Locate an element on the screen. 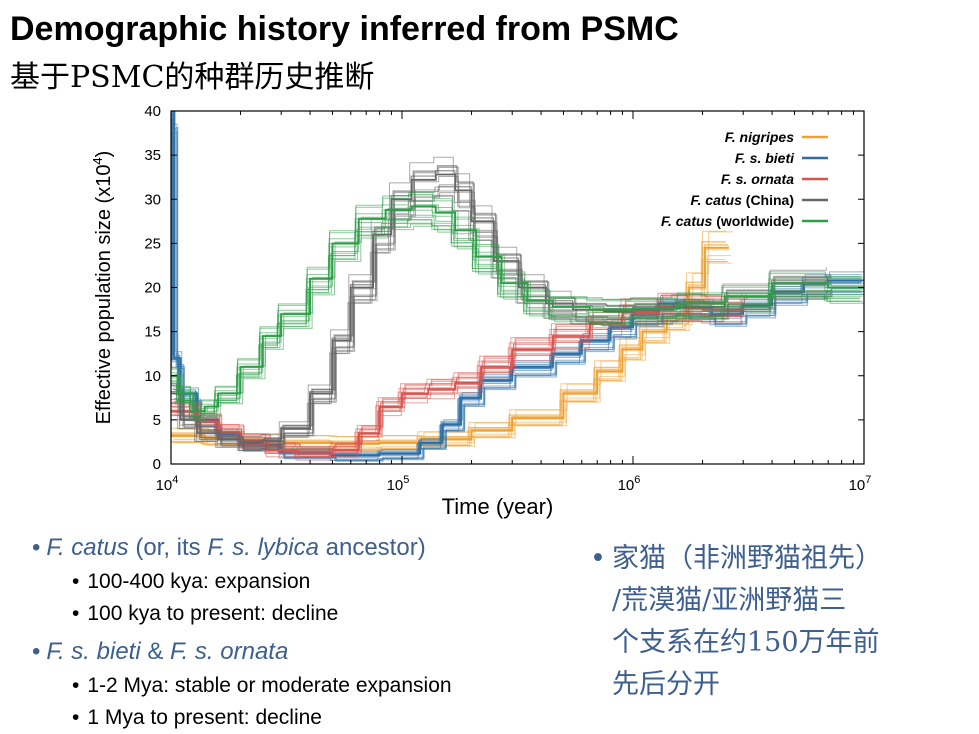 The height and width of the screenshot is (734, 979). right-bullet-zh: • 家猫（非洲野猫祖先） /荒漠猫/亚洲野猫三 个支系在约150万年前 先后分开 is located at coordinates (780, 622).